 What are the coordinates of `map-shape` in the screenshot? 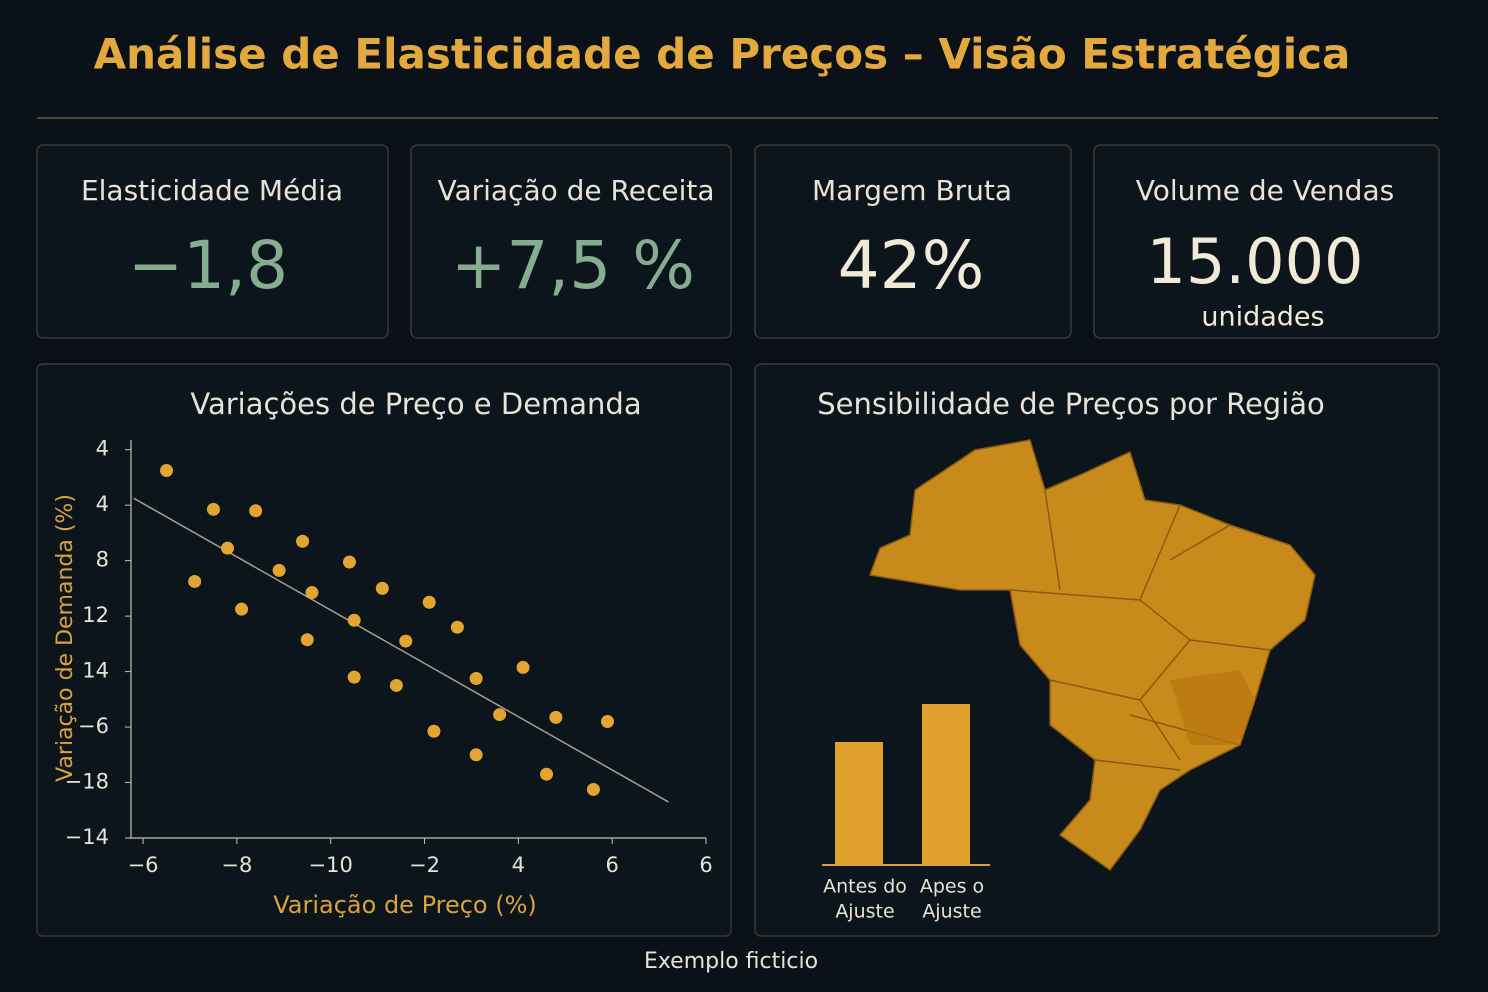 It's located at (1092, 655).